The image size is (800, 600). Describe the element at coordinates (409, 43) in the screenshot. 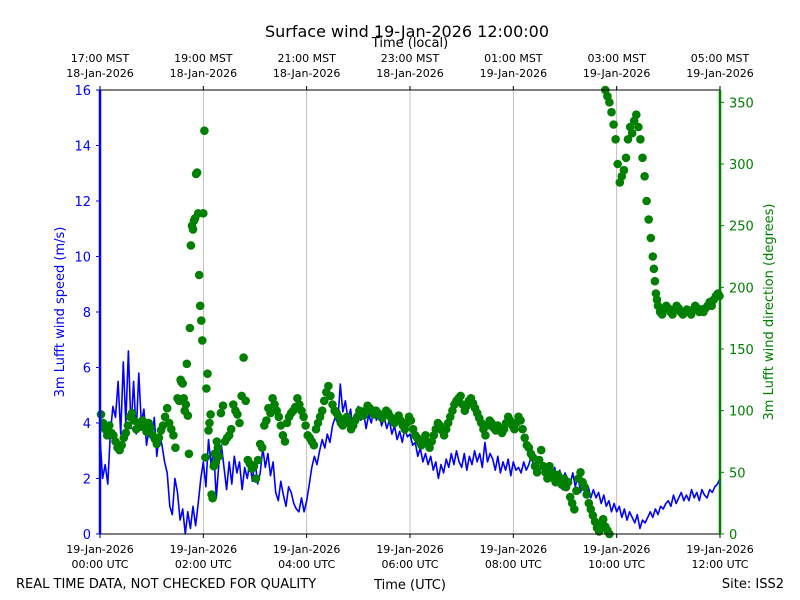

I see `top-axis-label: Time (local)` at that location.